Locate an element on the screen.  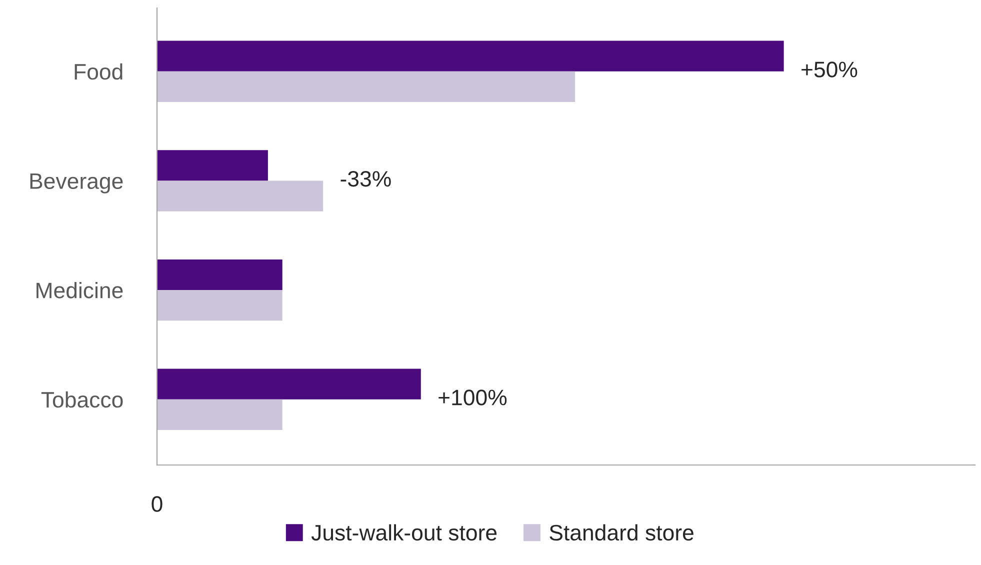
y-tick-label: Beverage is located at coordinates (76, 184).